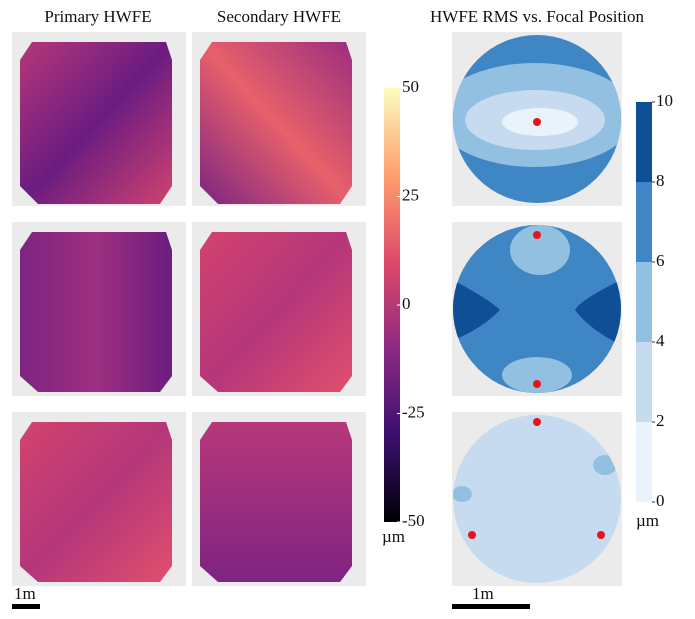  What do you see at coordinates (660, 420) in the screenshot?
I see `colorbar-tick-label: 2` at bounding box center [660, 420].